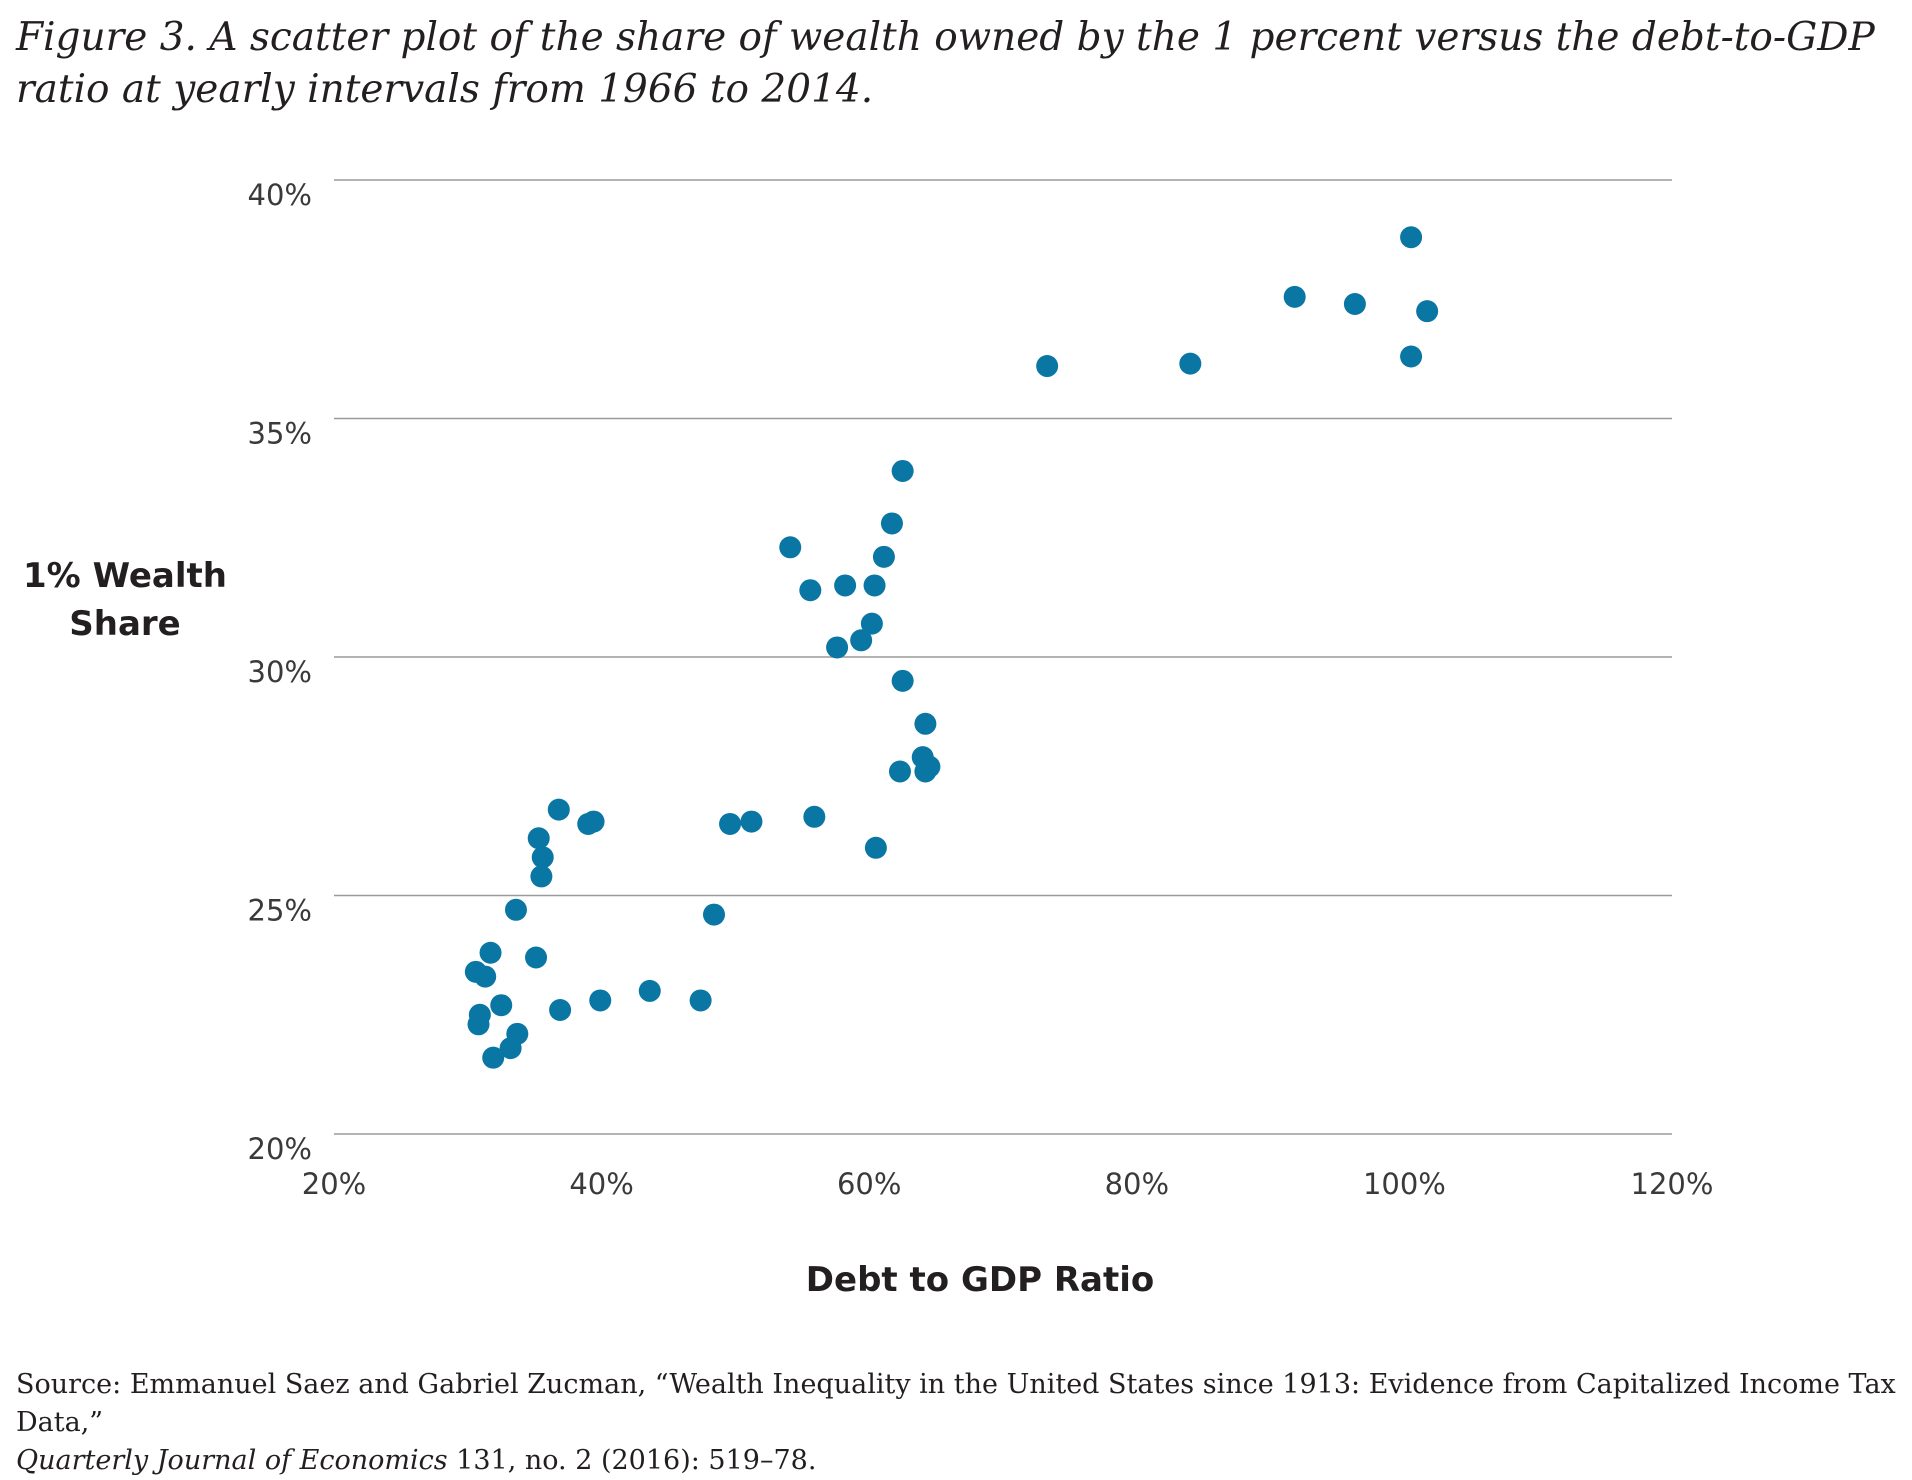 The width and height of the screenshot is (1912, 1480). I want to click on x-tick-label: 20%, so click(334, 1184).